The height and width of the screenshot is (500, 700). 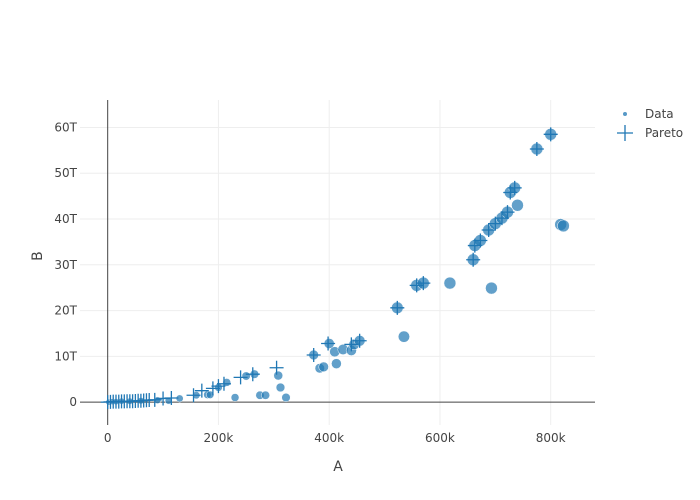 What do you see at coordinates (38, 256) in the screenshot?
I see `y-axis-title: B` at bounding box center [38, 256].